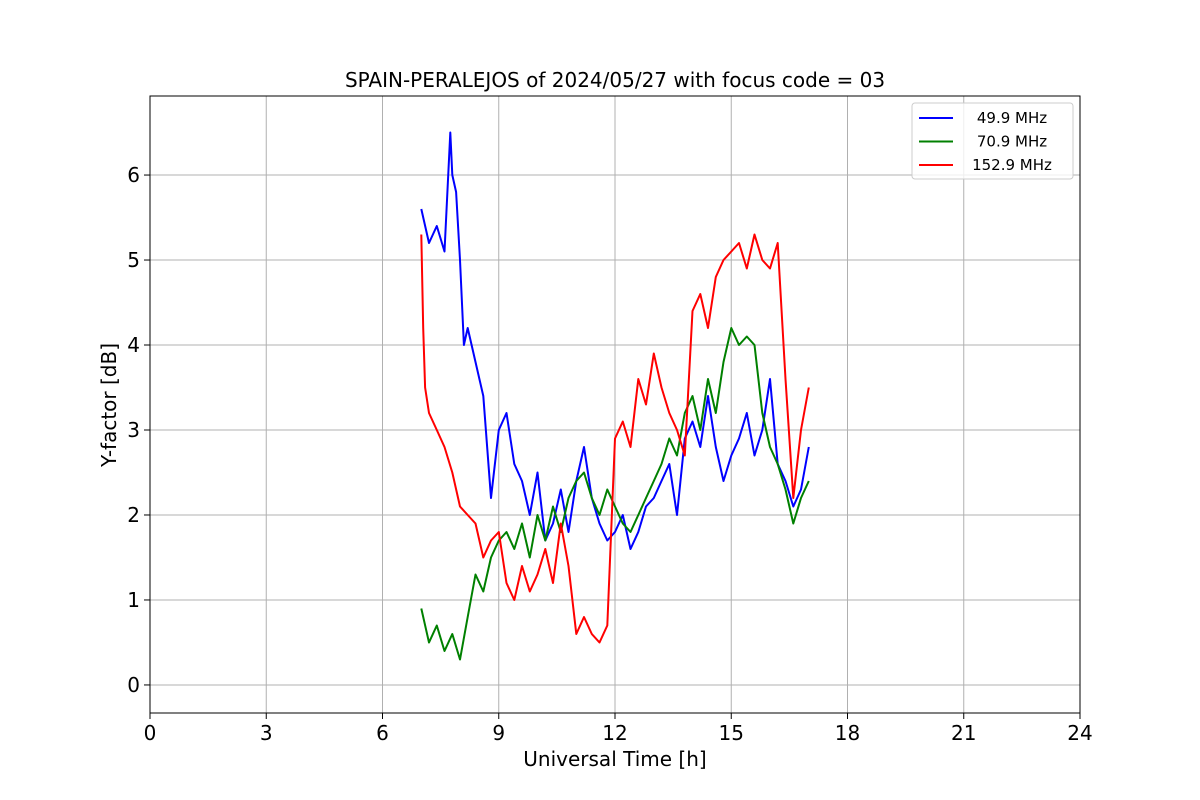 This screenshot has height=800, width=1200. Describe the element at coordinates (133, 600) in the screenshot. I see `y-tick-label: 1` at that location.